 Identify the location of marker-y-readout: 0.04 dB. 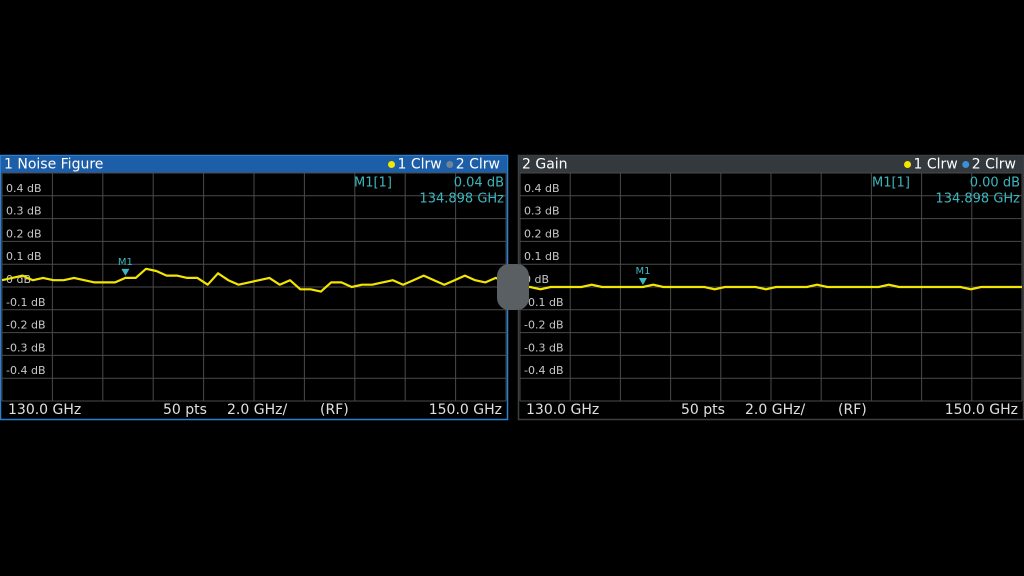
(479, 183).